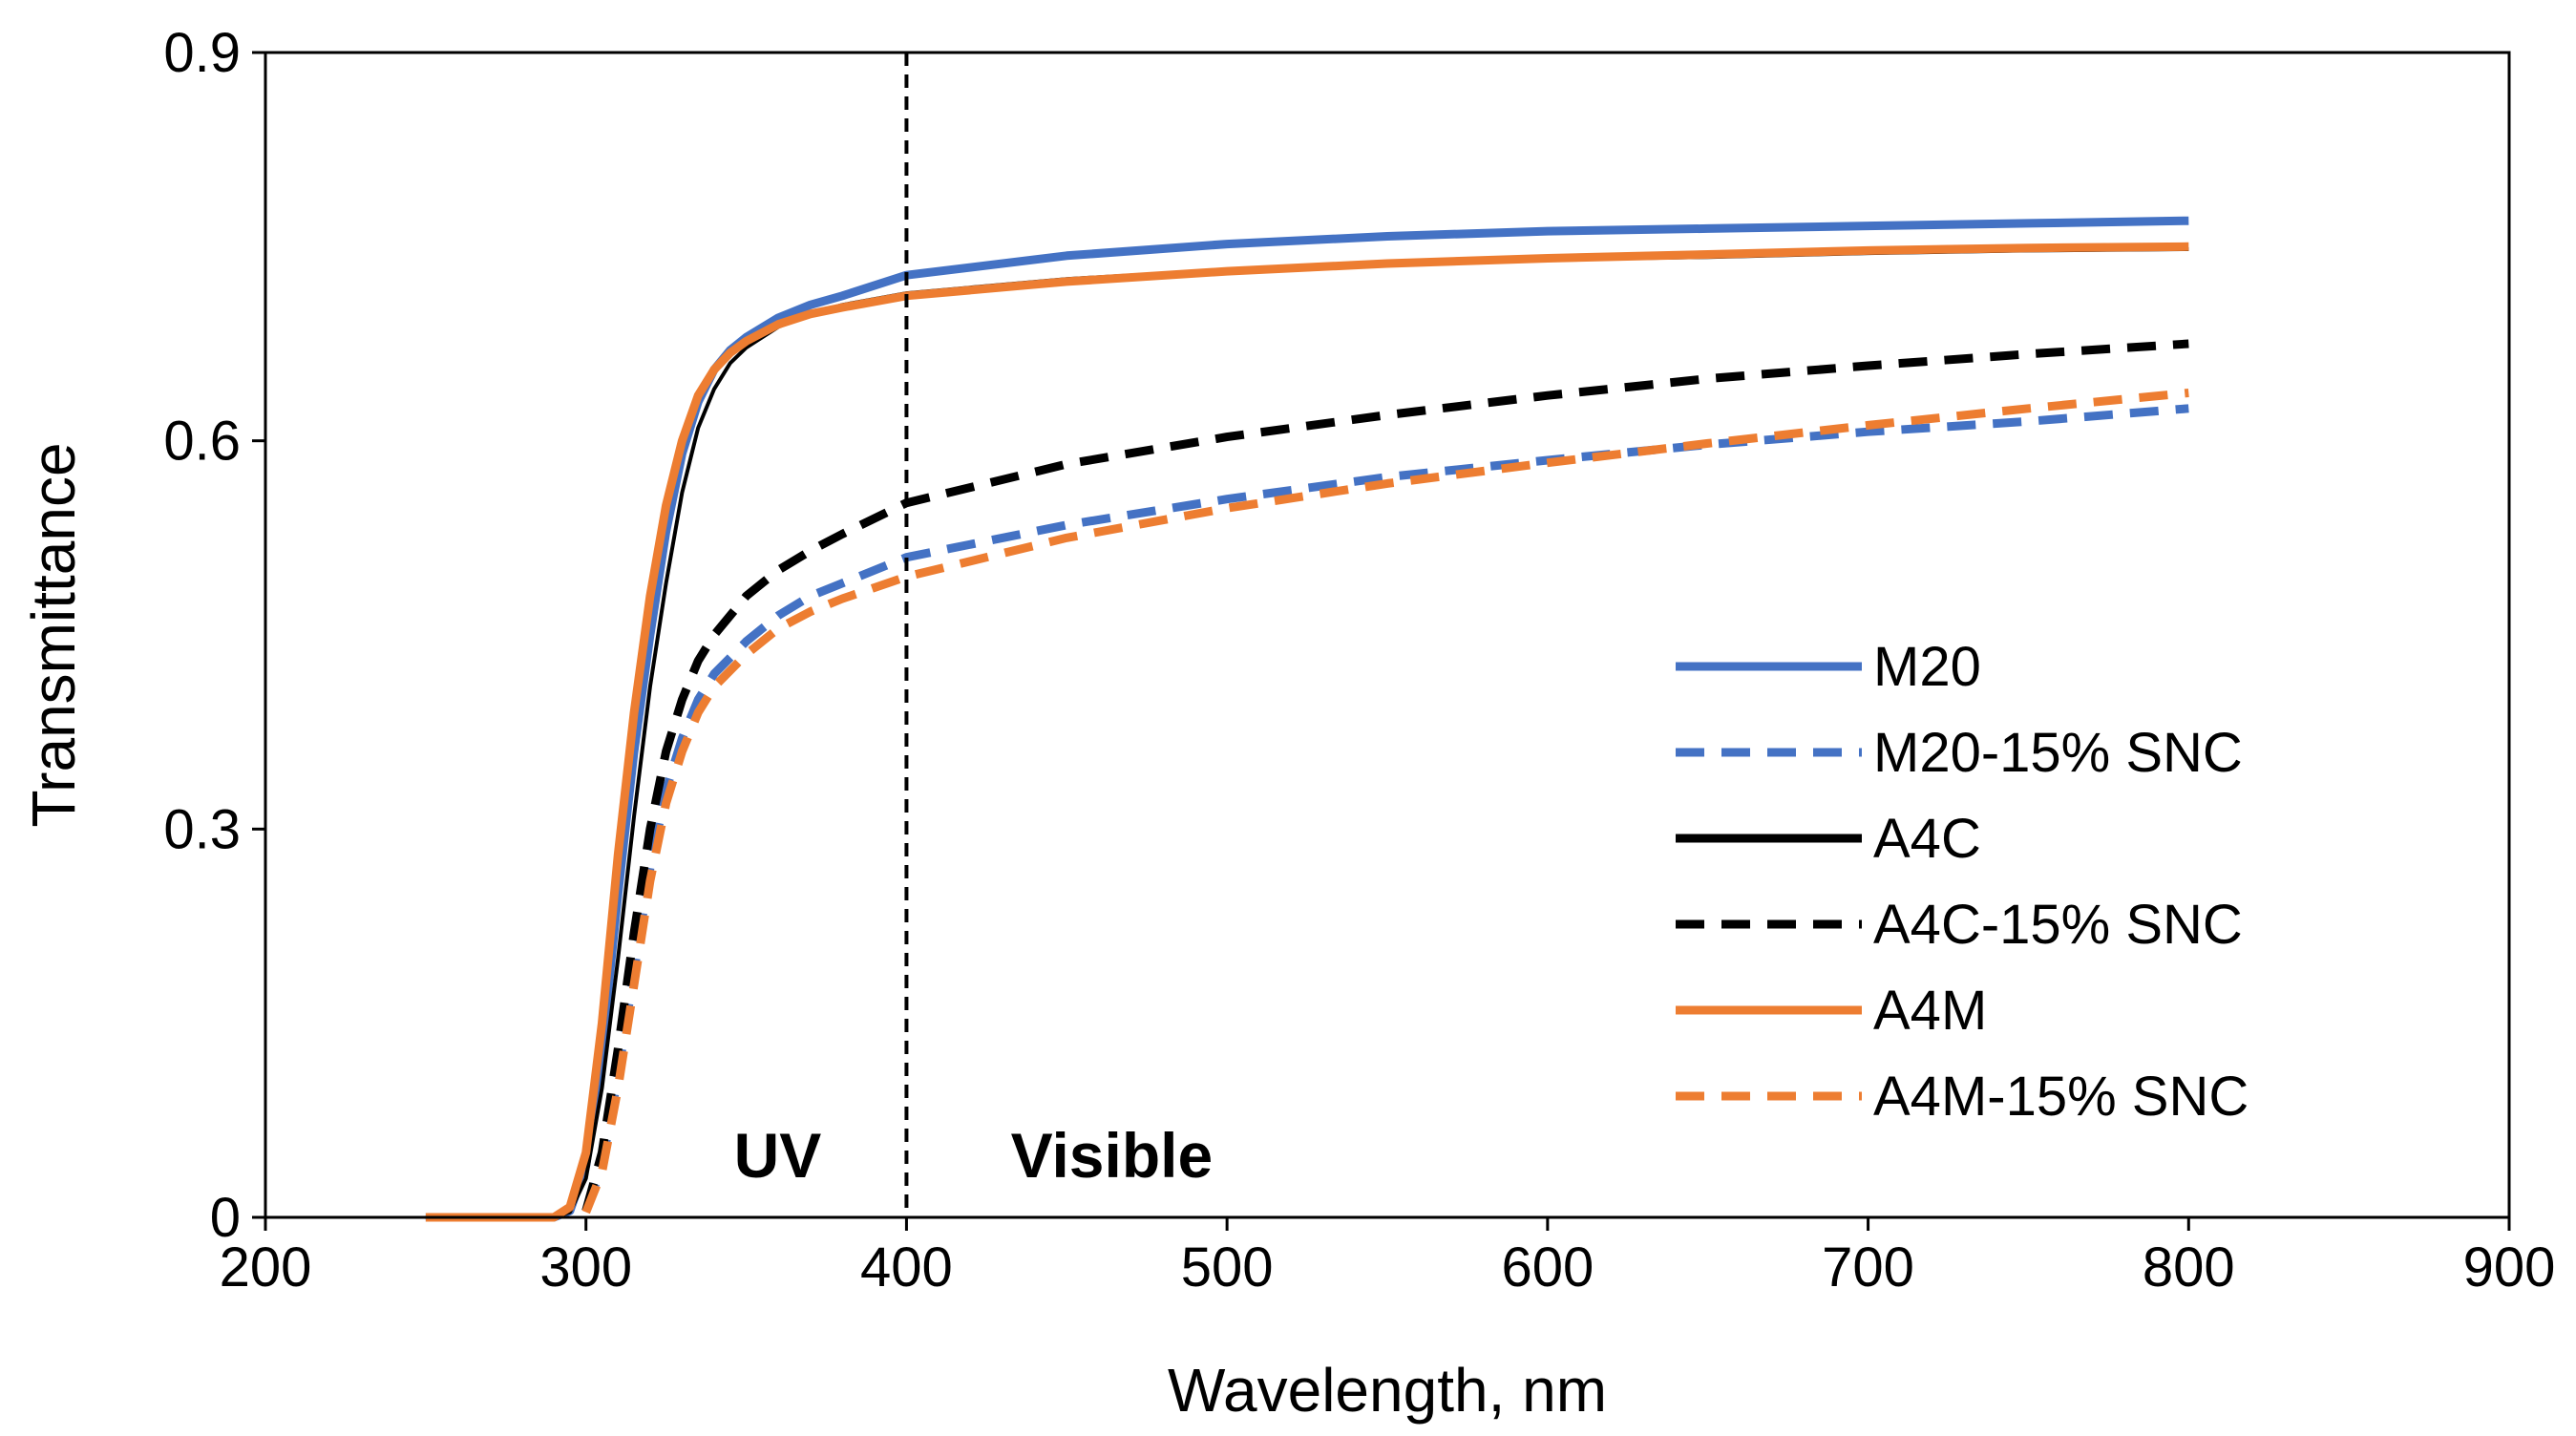 The image size is (2576, 1436). Describe the element at coordinates (1388, 1258) in the screenshot. I see `x-axis-ticks: 200 300 400 500 600 700 800 900` at that location.